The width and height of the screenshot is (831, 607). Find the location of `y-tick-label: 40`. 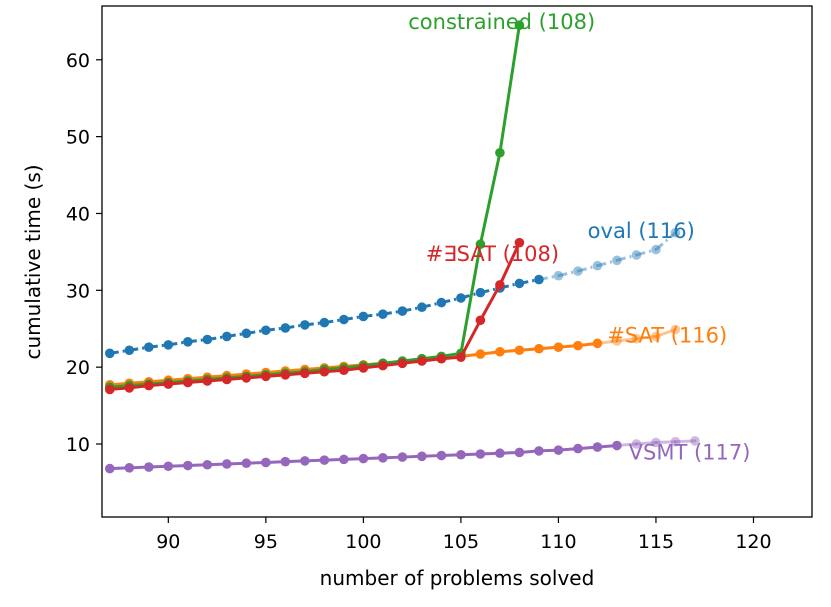

y-tick-label: 40 is located at coordinates (78, 214).